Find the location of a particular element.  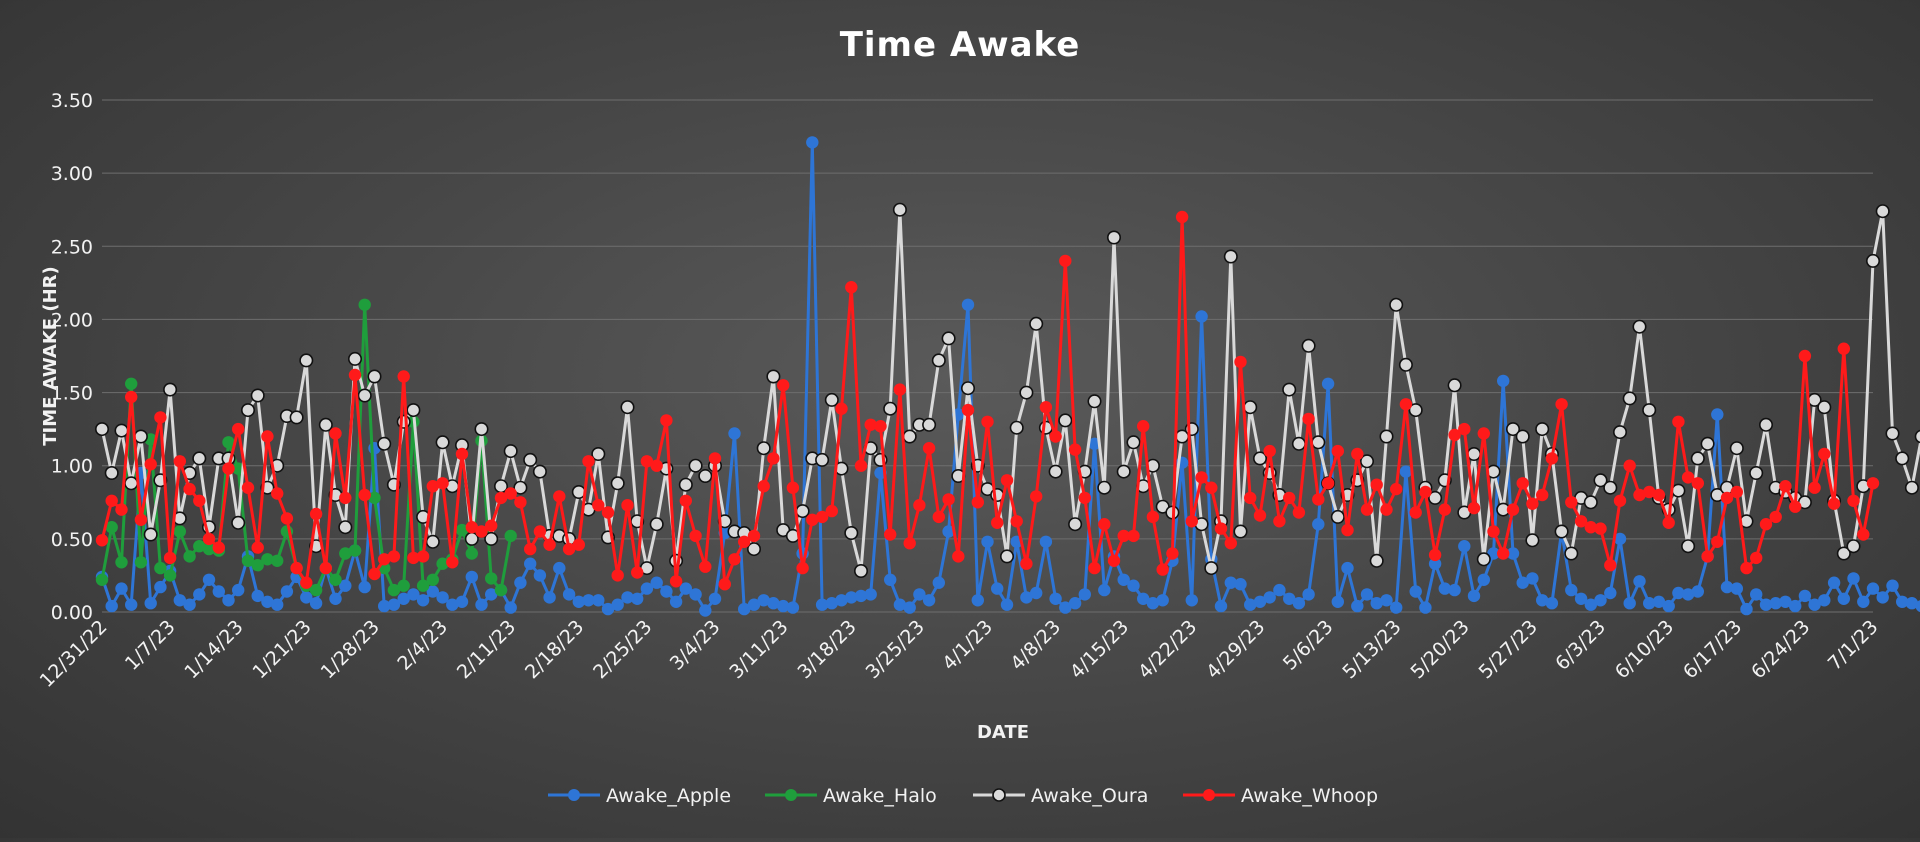

x-tick-label: 5/27/23 is located at coordinates (1508, 649).